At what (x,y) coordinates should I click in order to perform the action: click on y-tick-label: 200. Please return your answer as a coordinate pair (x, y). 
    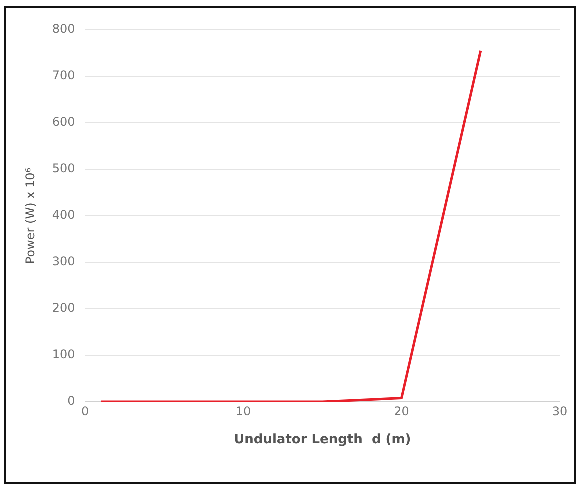
    Looking at the image, I should click on (64, 308).